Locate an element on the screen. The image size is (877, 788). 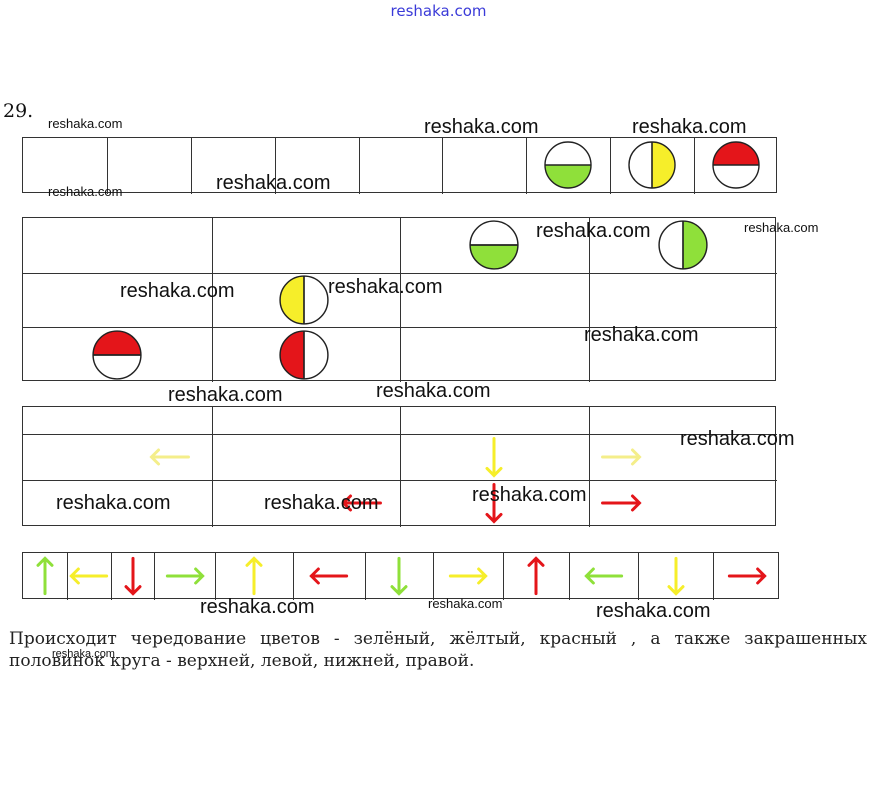
arrow-left-green-icon is located at coordinates (603, 575).